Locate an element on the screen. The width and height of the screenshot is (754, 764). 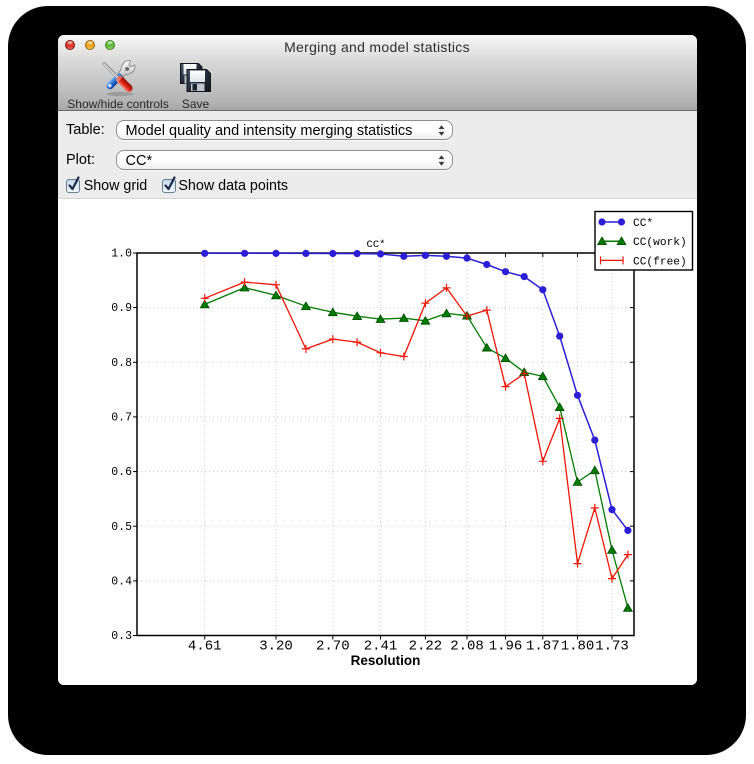
svg-text: 1.87 is located at coordinates (542, 647).